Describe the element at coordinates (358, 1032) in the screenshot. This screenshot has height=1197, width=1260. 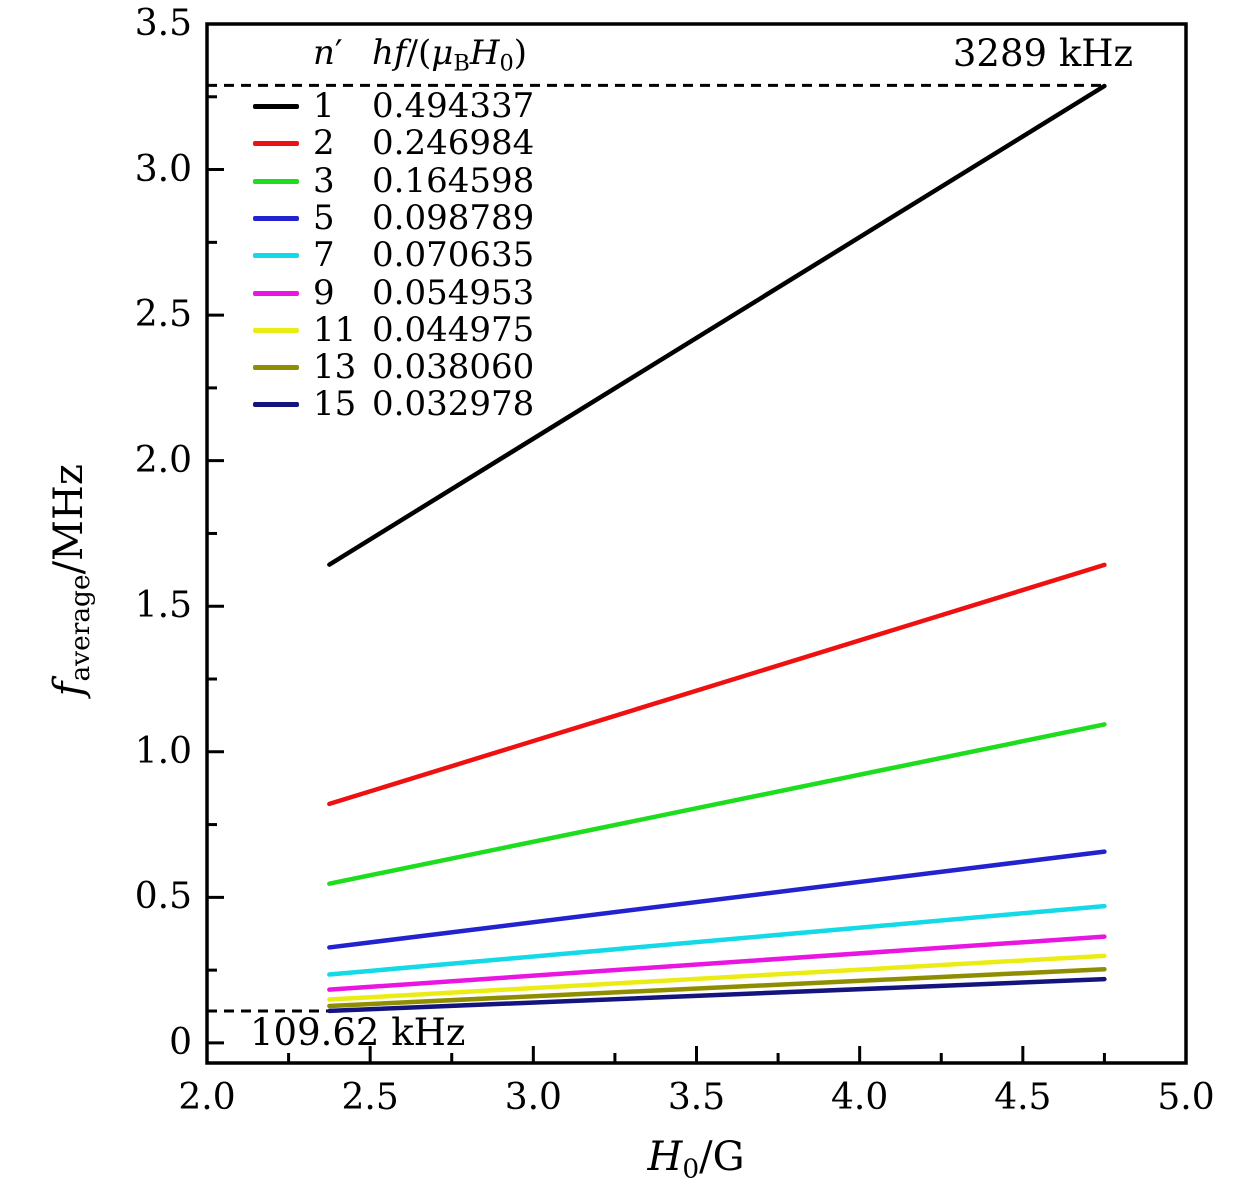
I see `annotation-109khz: 109.62 kHz` at that location.